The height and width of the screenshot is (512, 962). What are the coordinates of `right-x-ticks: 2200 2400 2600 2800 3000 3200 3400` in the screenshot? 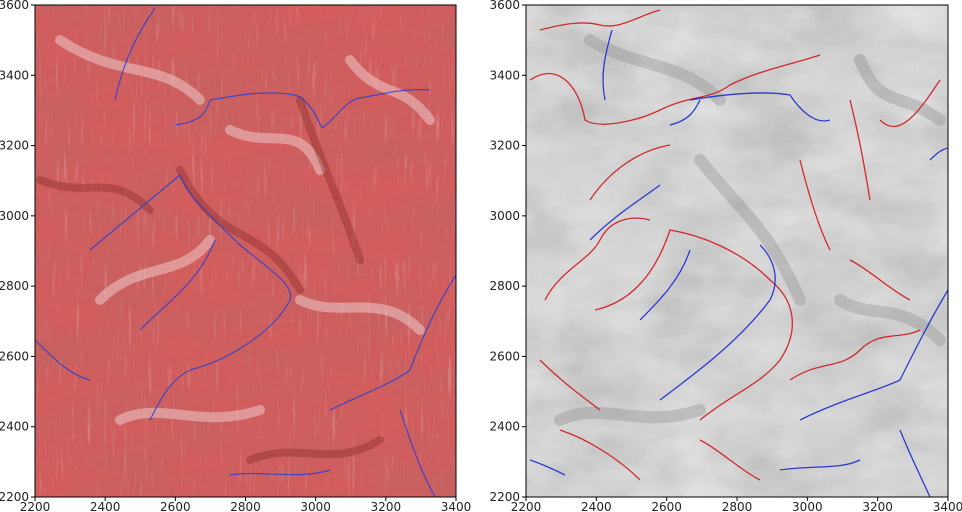 It's located at (736, 504).